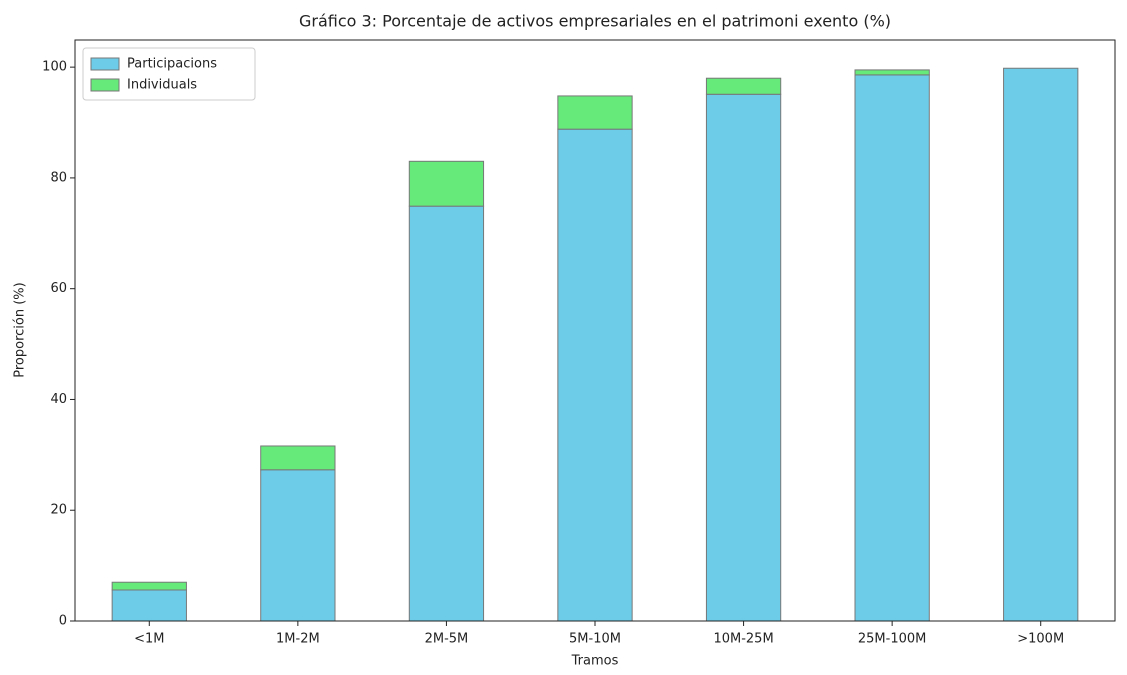 The height and width of the screenshot is (675, 1127). Describe the element at coordinates (595, 661) in the screenshot. I see `x-axis-label: Tramos` at that location.